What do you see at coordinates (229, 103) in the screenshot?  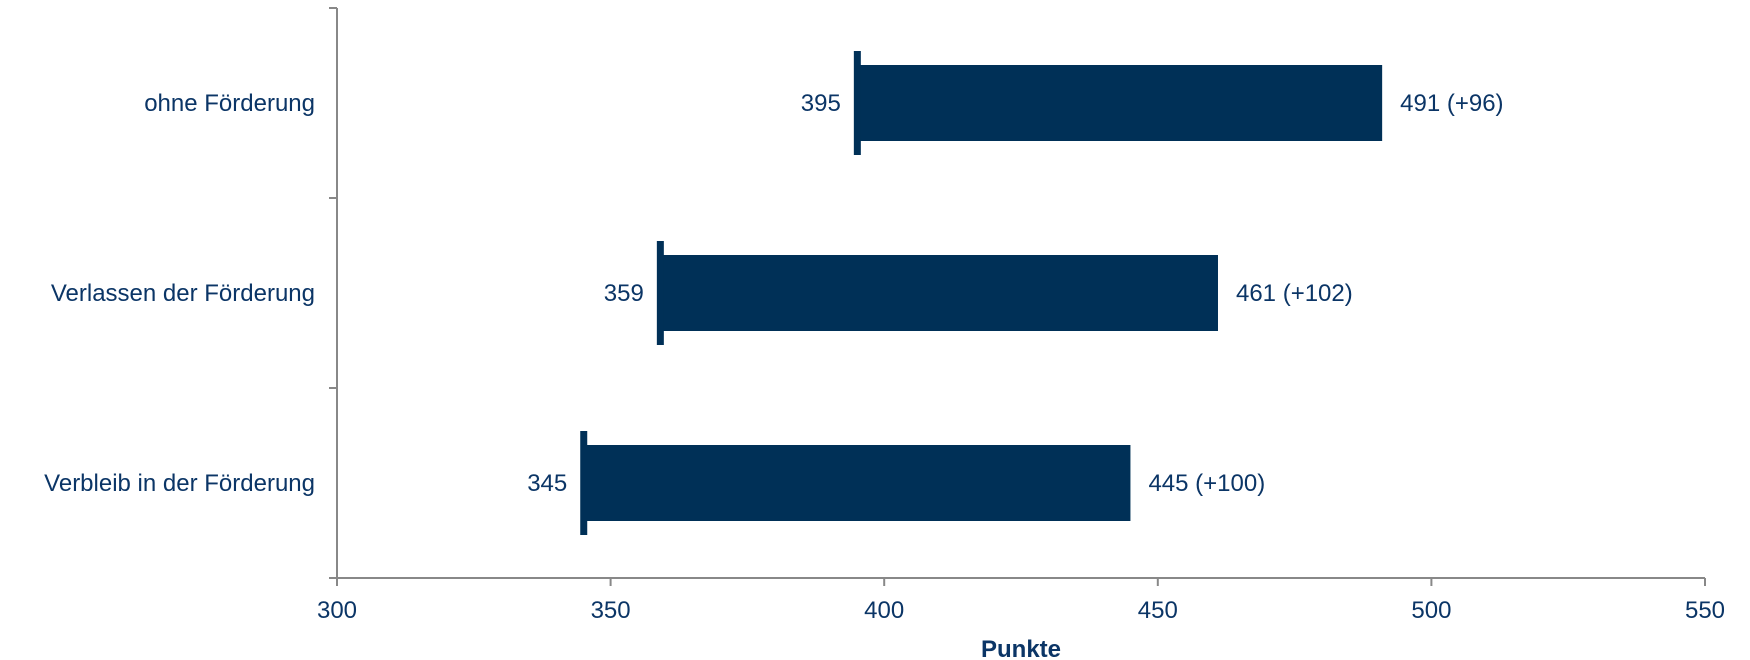 I see `category-label: ohne Förderung` at bounding box center [229, 103].